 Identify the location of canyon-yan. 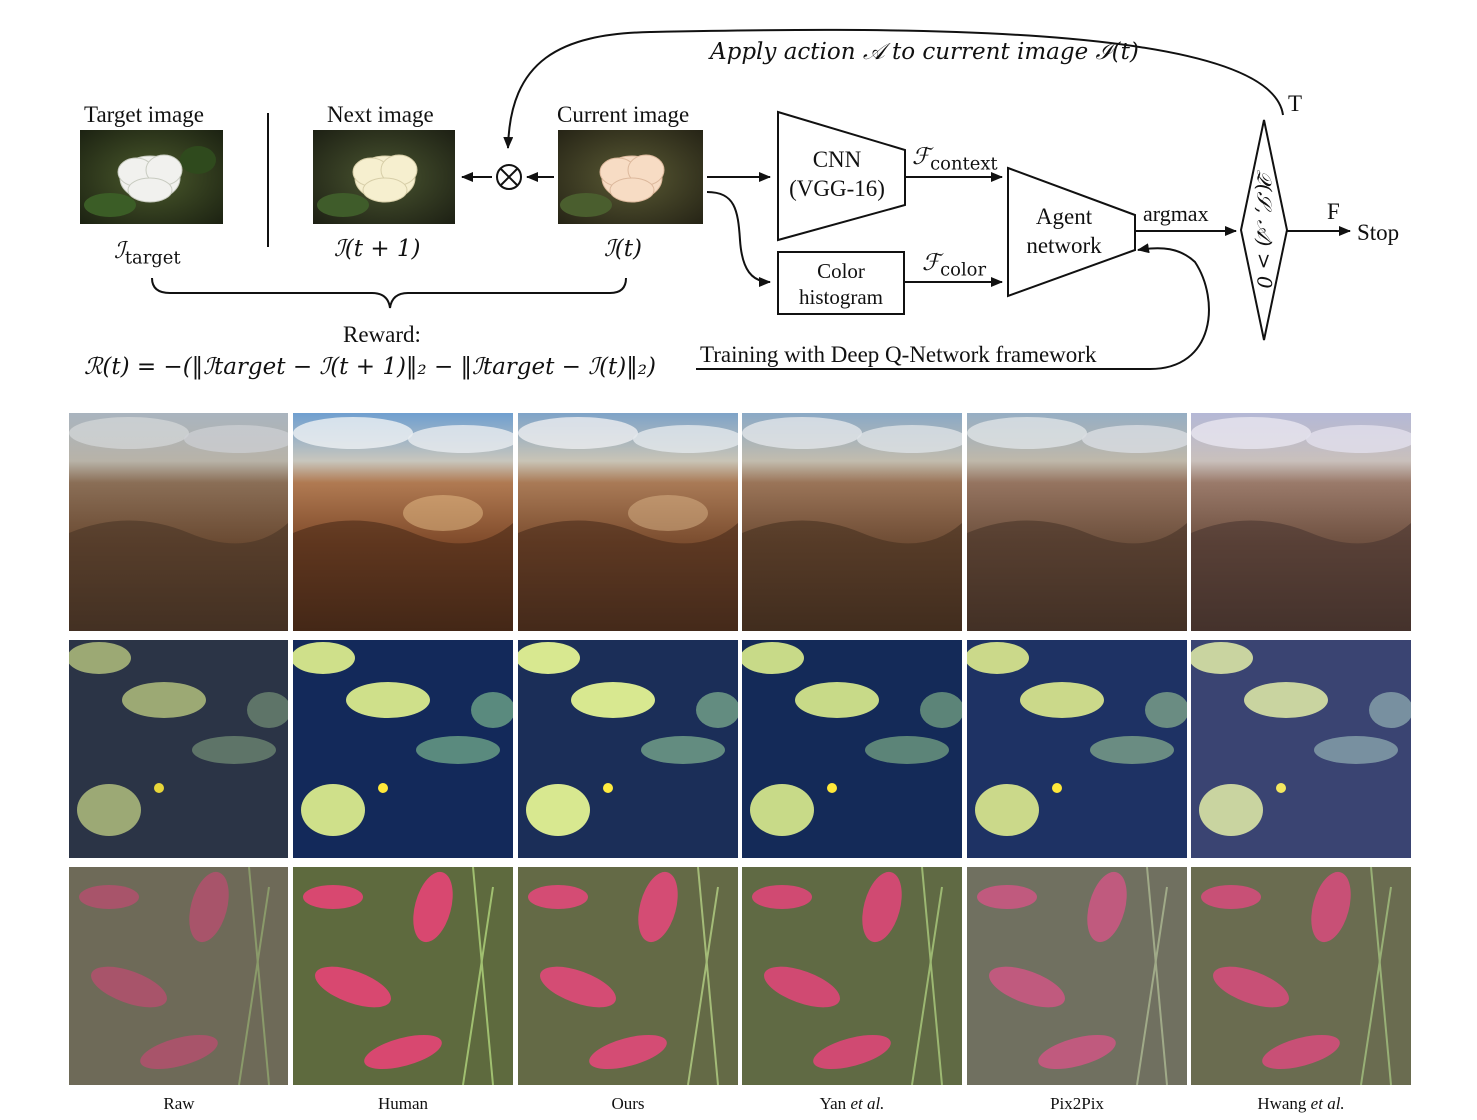
(852, 522).